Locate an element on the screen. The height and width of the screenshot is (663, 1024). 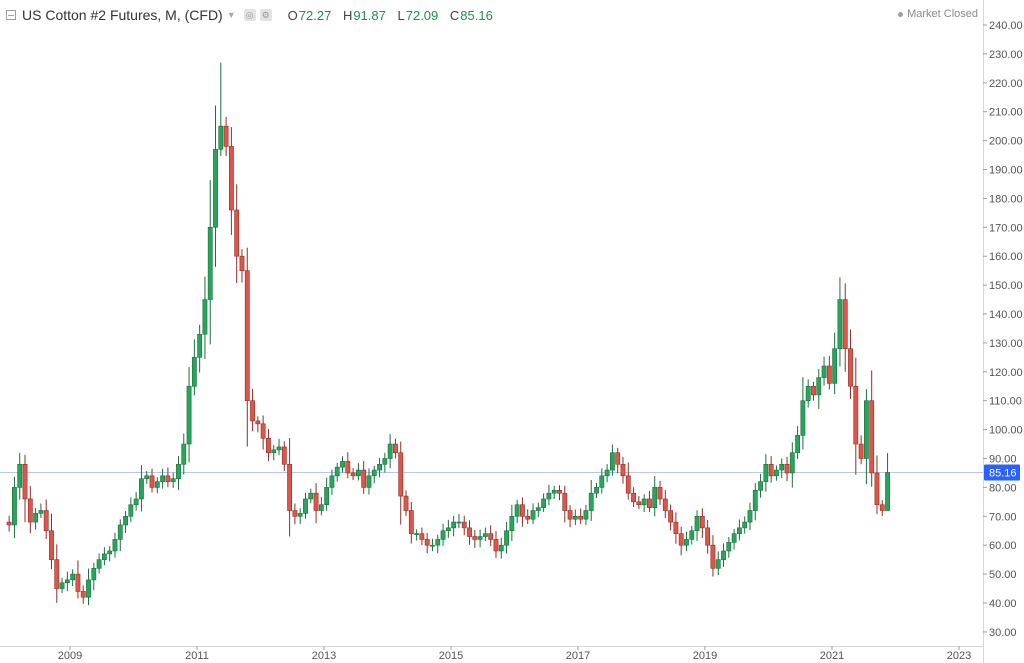
y-tick-label: 220.00 is located at coordinates (1006, 84).